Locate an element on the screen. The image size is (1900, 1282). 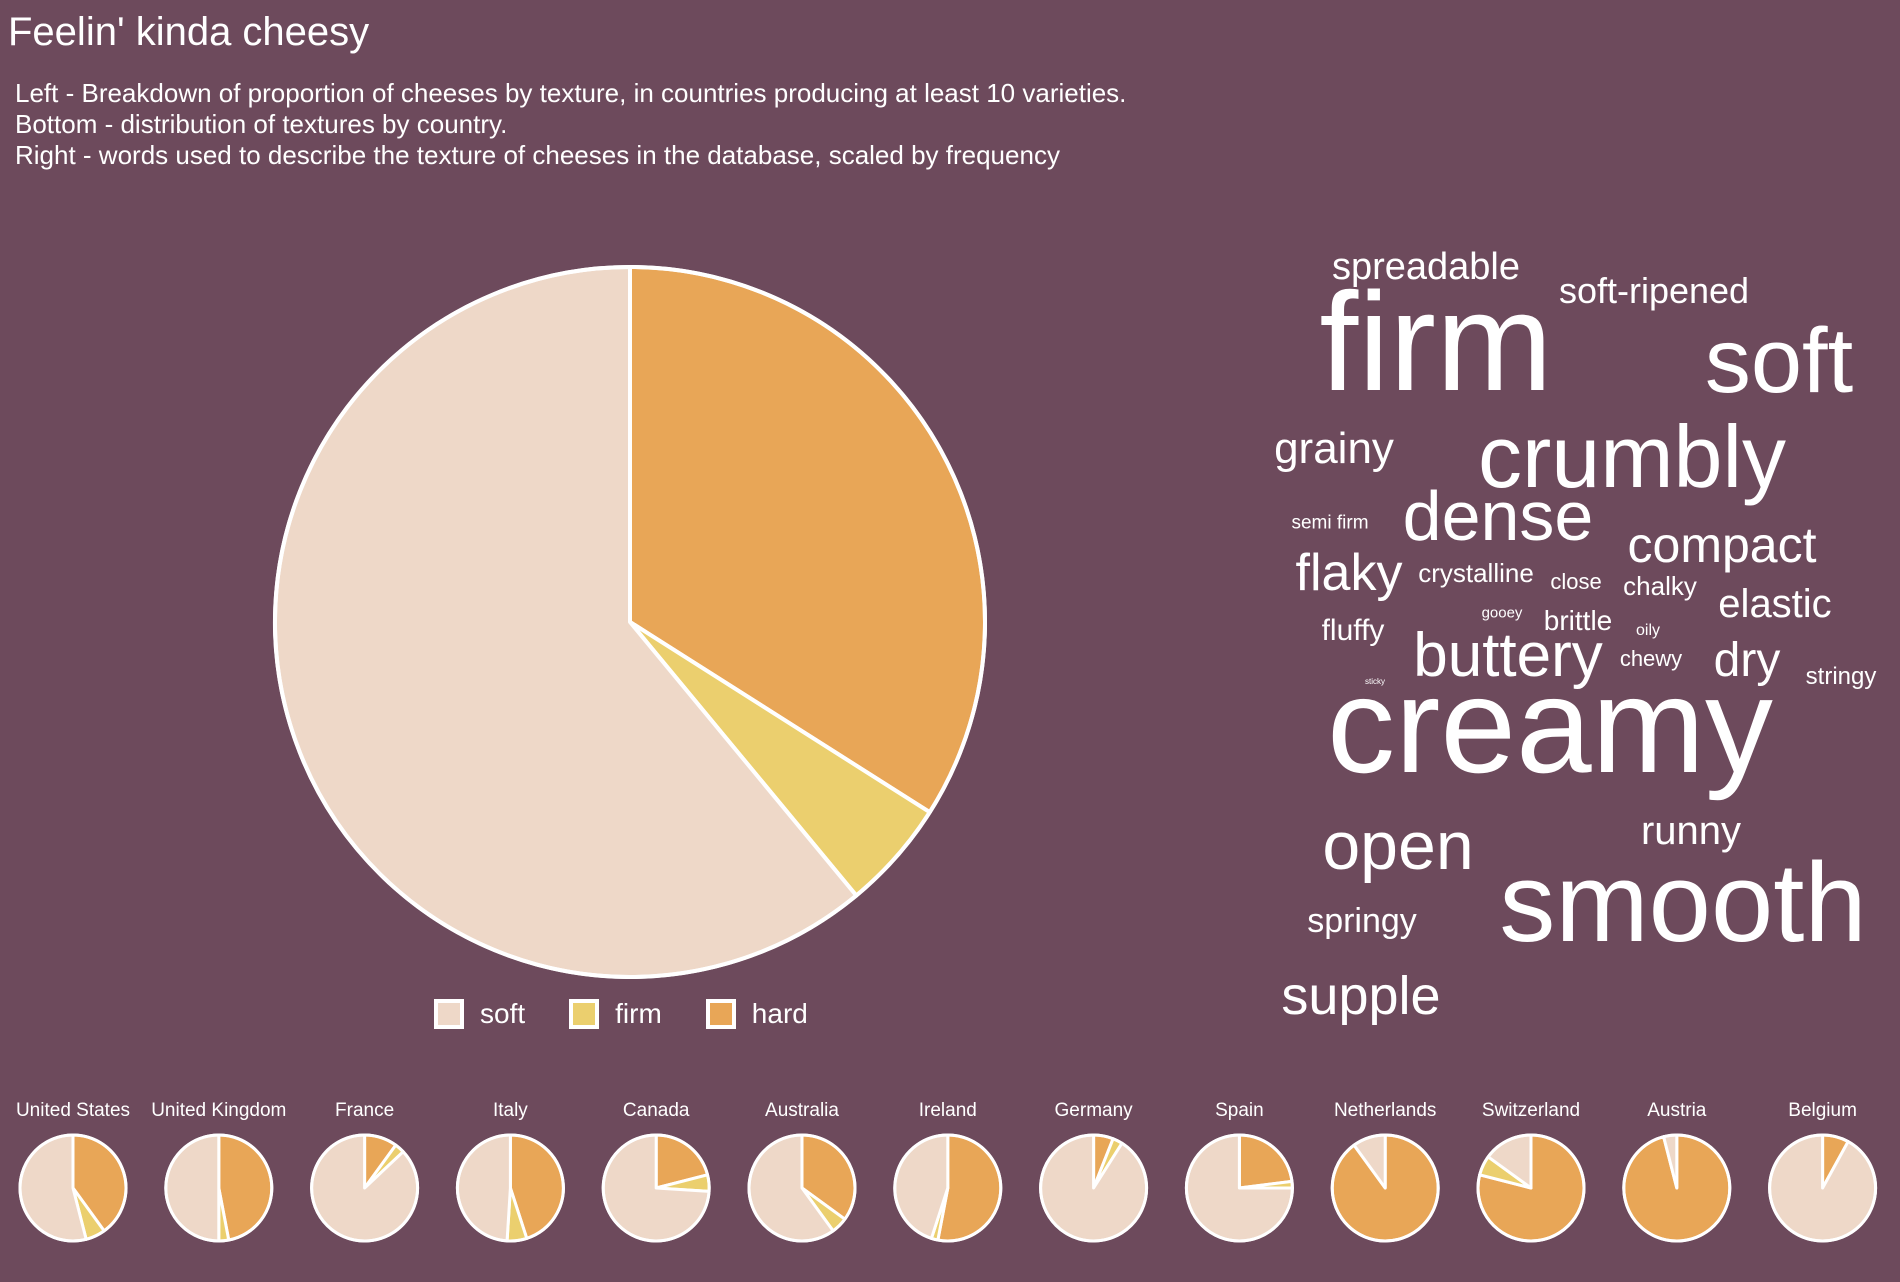
word-cloud-word: soft is located at coordinates (1779, 361).